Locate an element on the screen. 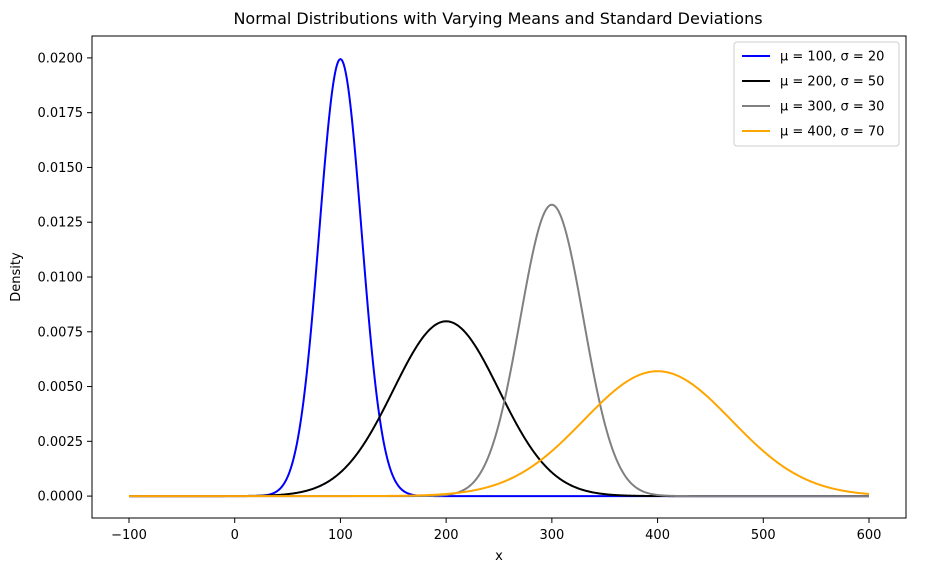 The image size is (936, 570). y-tick-label: 0.0075 is located at coordinates (61, 332).